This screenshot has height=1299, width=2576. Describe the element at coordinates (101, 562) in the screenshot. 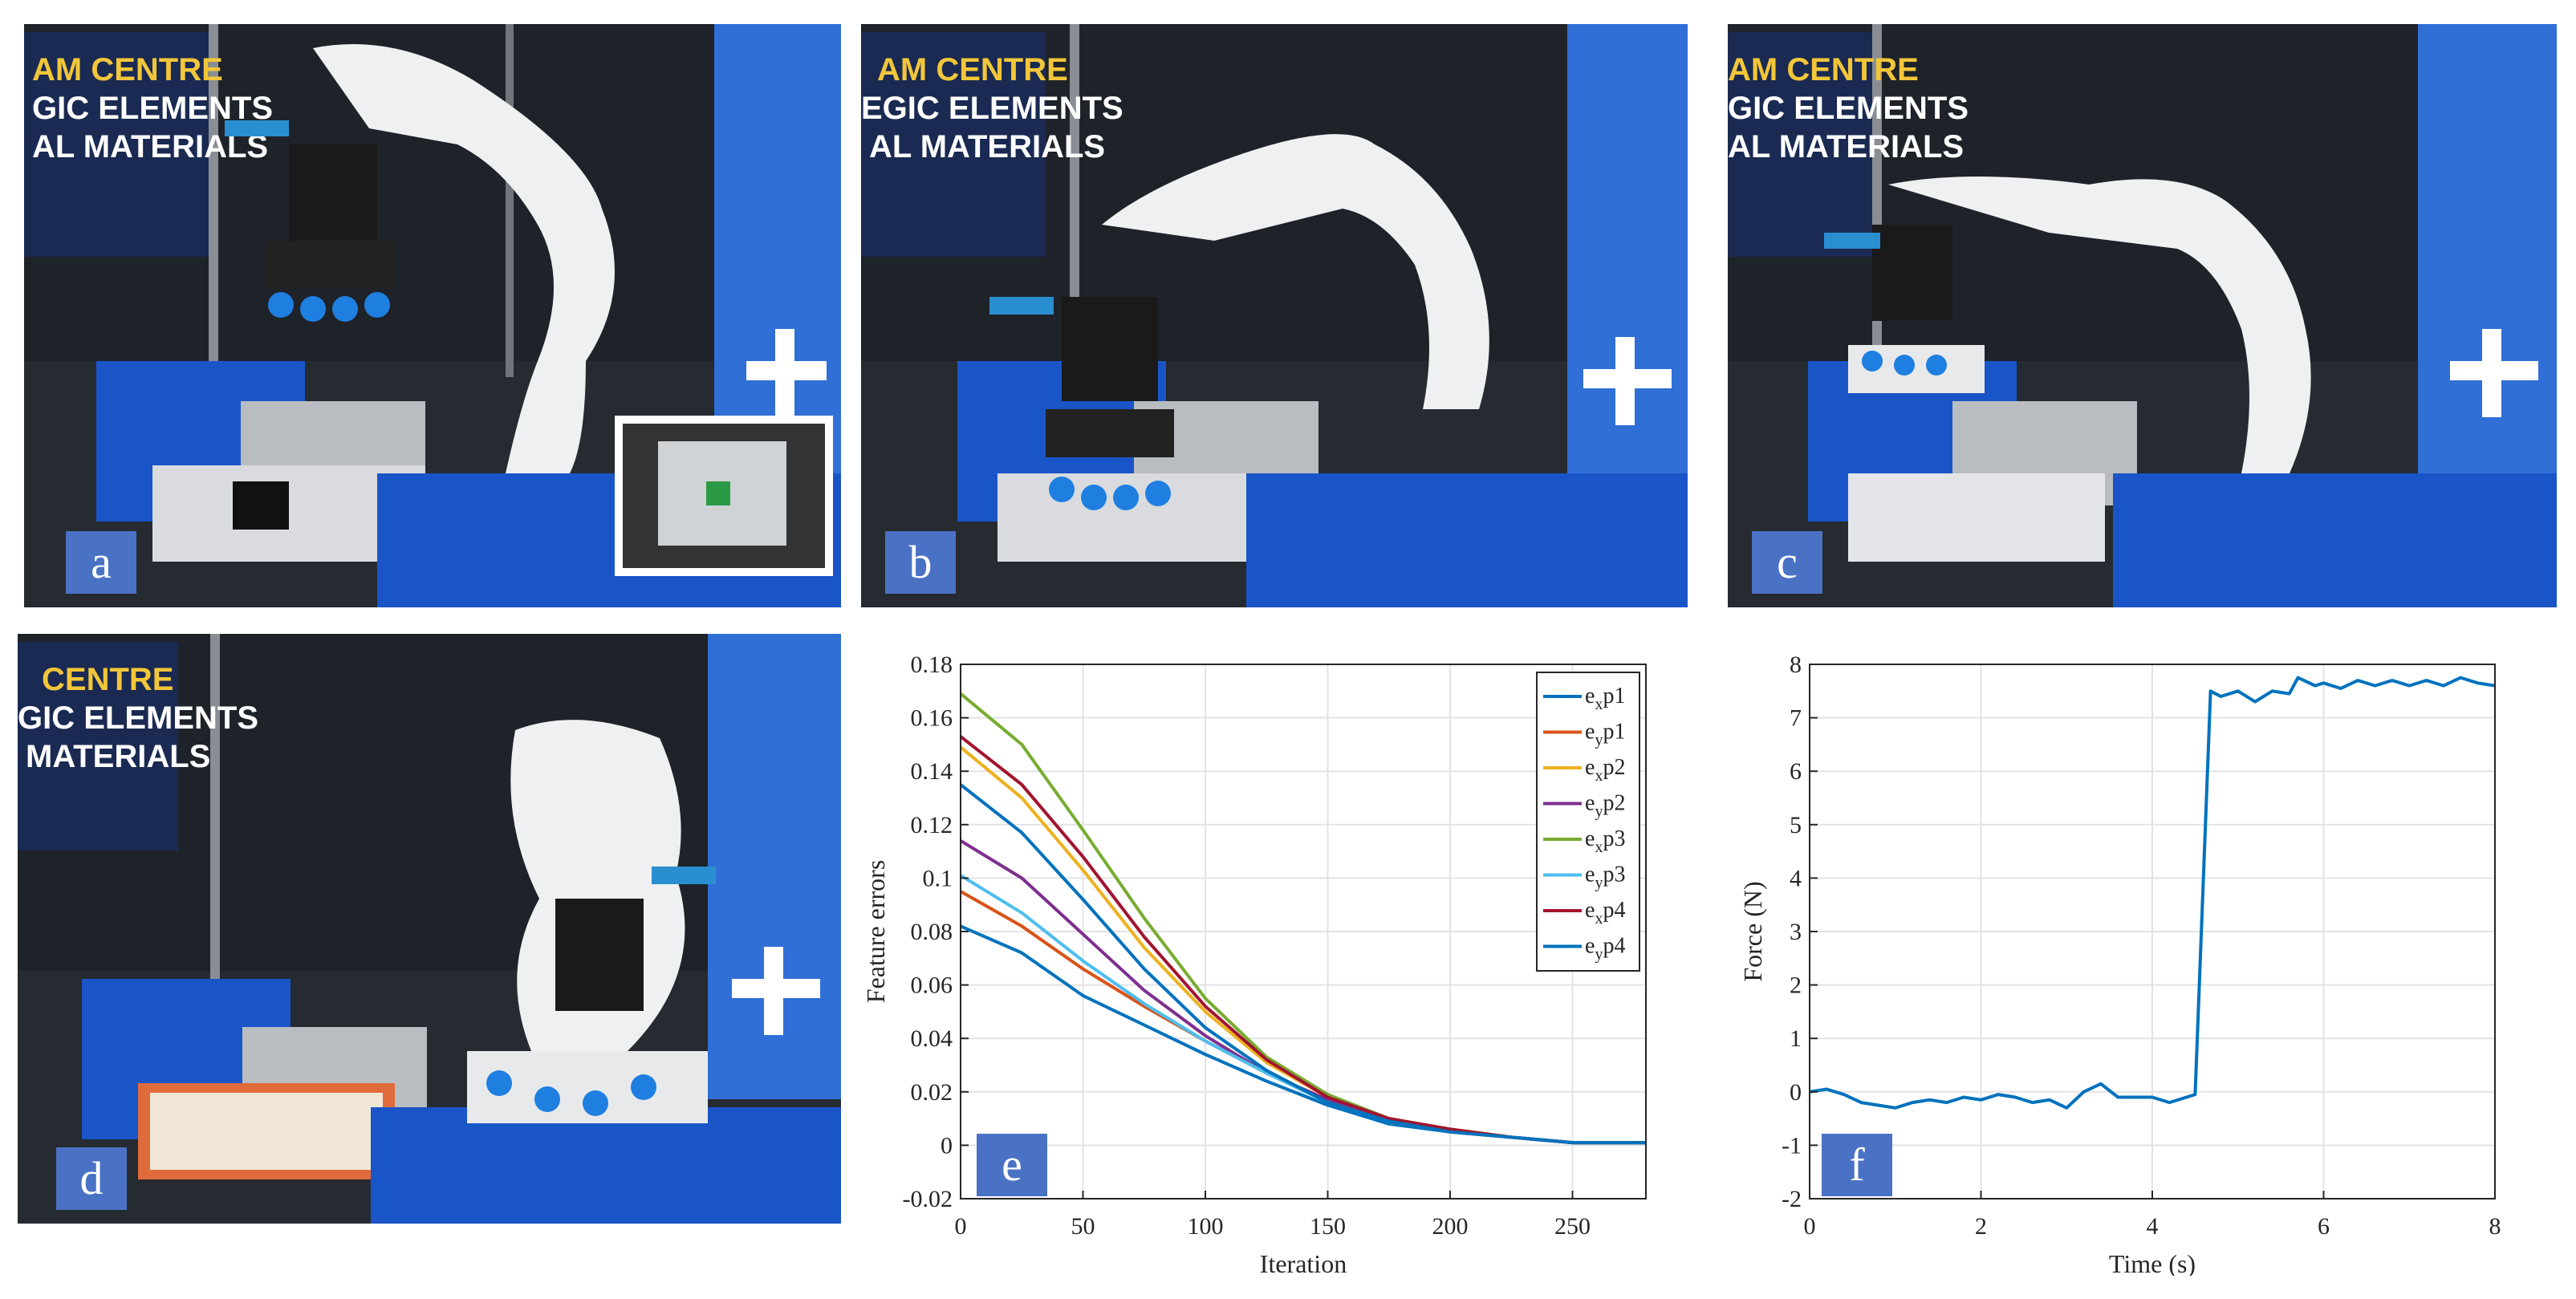

I see `panel-label-a: a` at that location.